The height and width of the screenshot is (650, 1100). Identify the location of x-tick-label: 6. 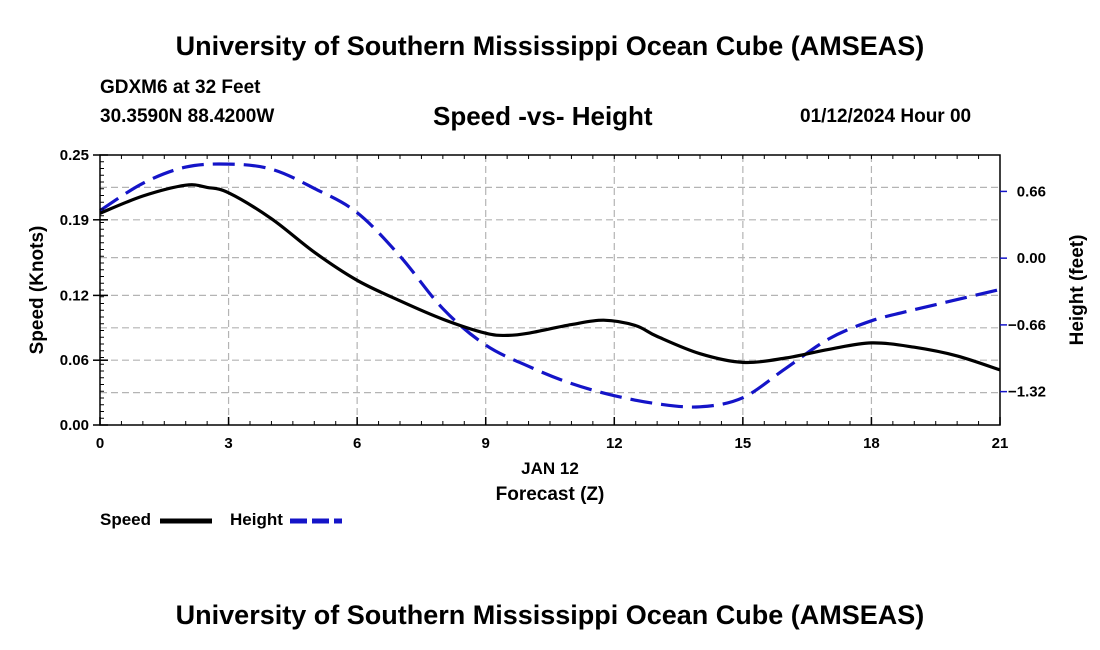
(357, 443).